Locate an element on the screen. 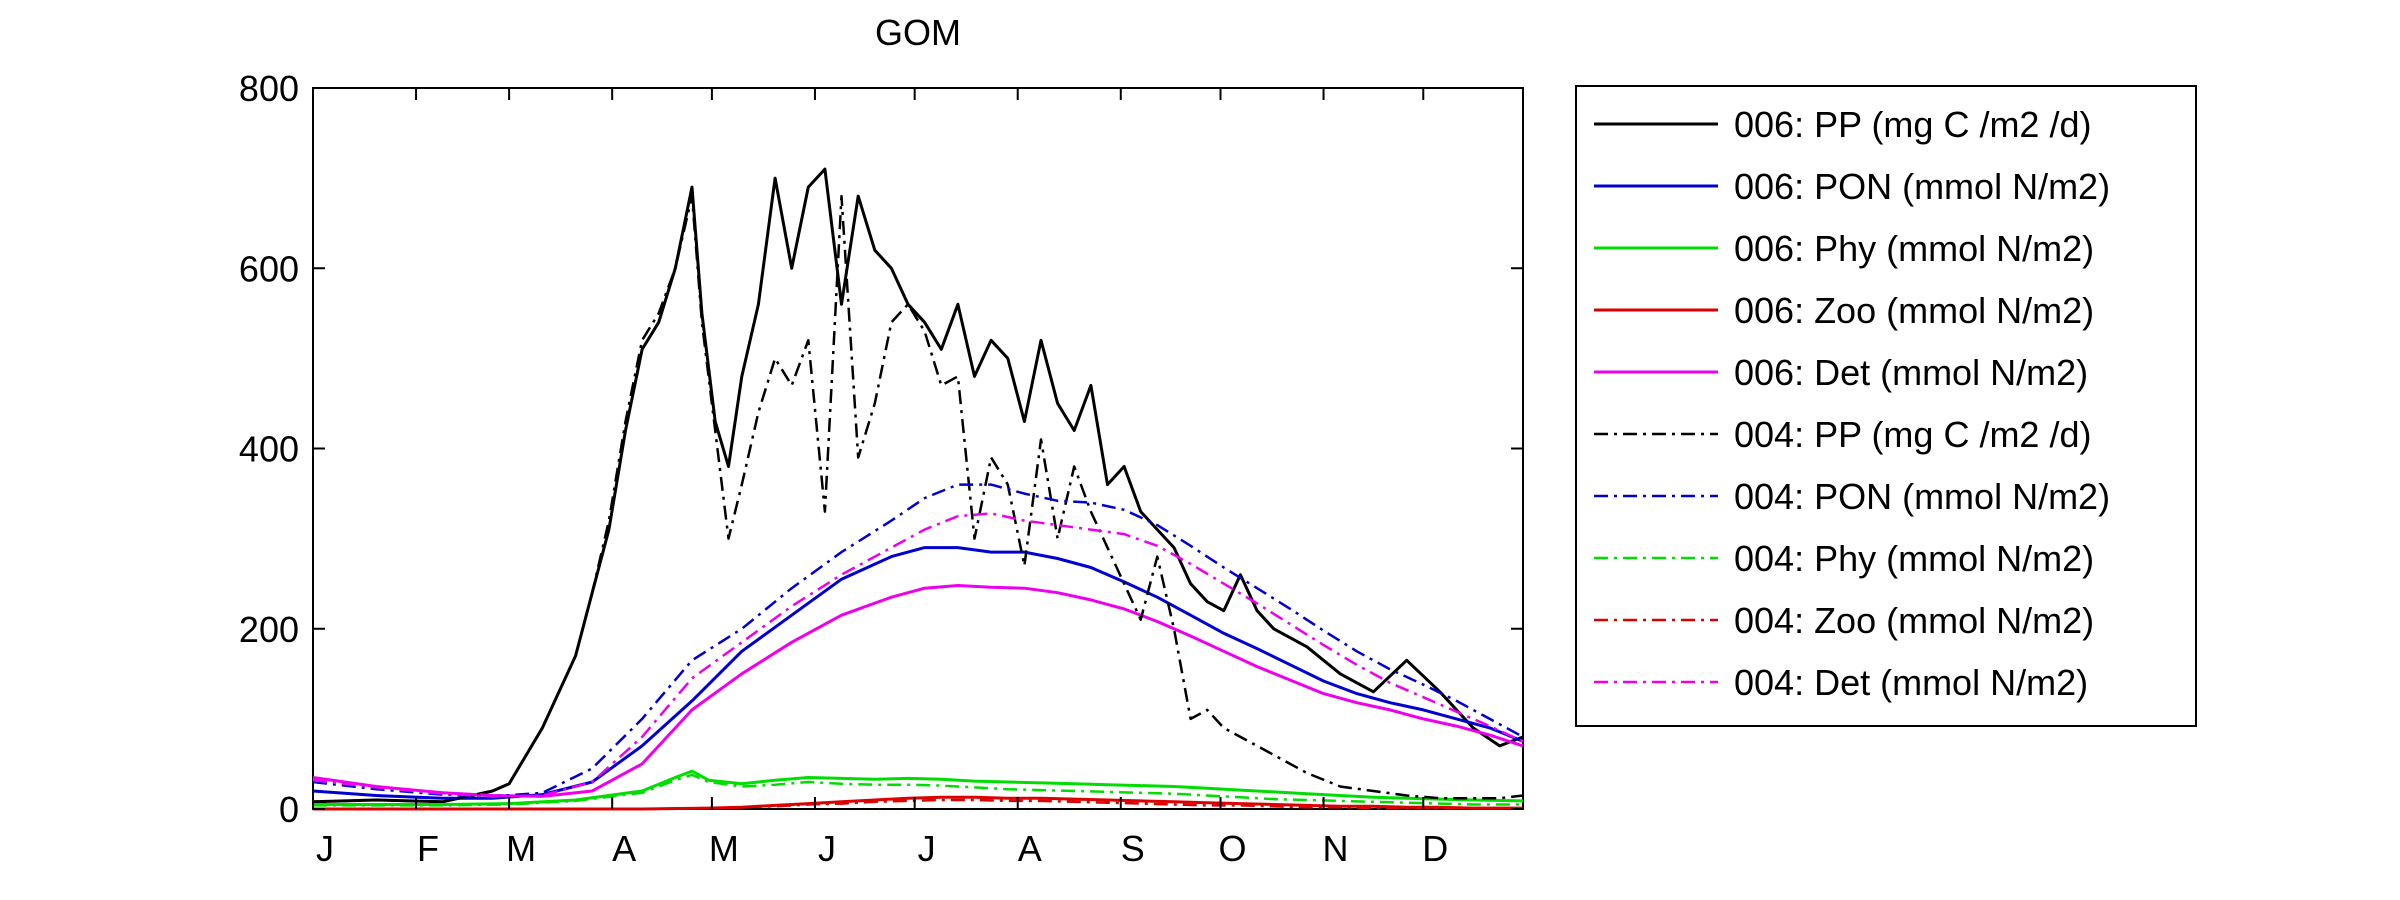  legend-label: 004: Zoo (mmol N/m2) is located at coordinates (1914, 620).